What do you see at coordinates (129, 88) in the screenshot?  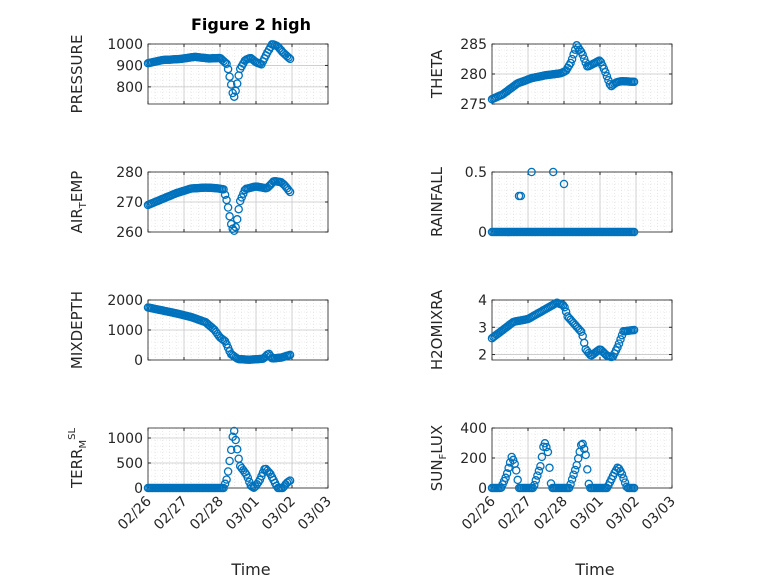 I see `y-tick-label: 800` at bounding box center [129, 88].